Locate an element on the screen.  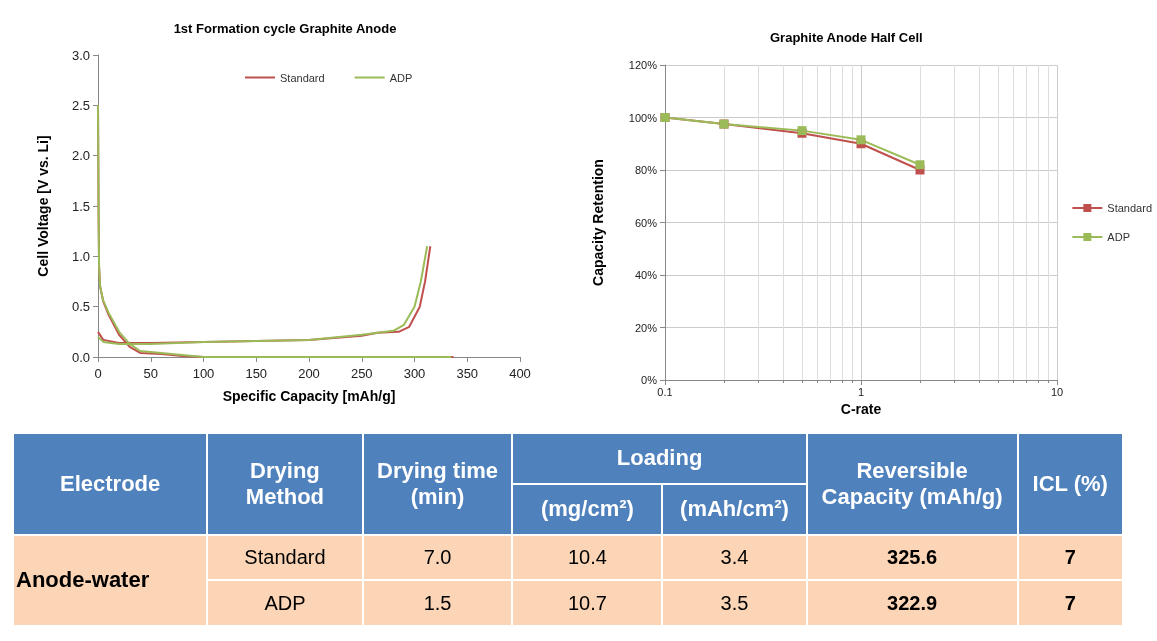
x-axis-title: C-rate is located at coordinates (861, 408).